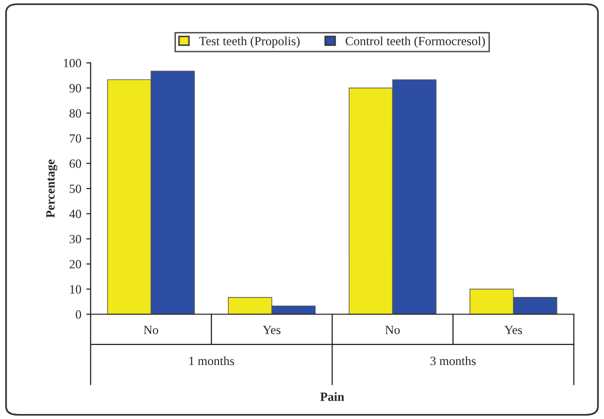 Image resolution: width=604 pixels, height=419 pixels. I want to click on y-tick-label: 60, so click(76, 163).